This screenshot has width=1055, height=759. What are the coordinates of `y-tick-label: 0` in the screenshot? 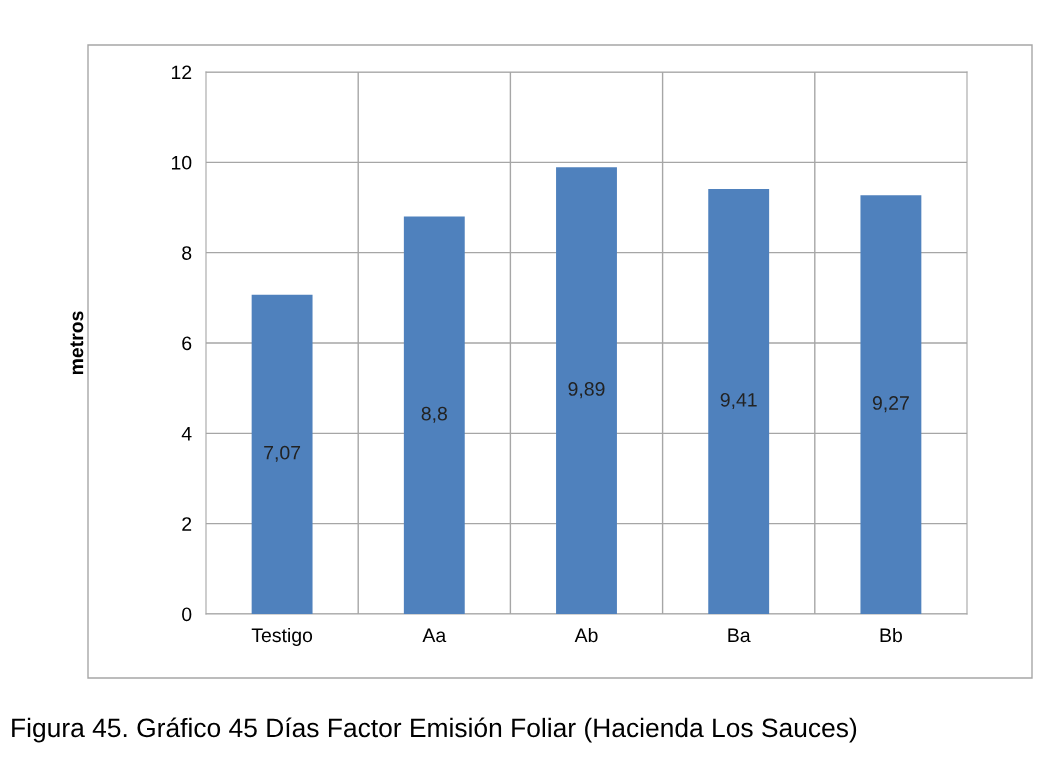 It's located at (187, 614).